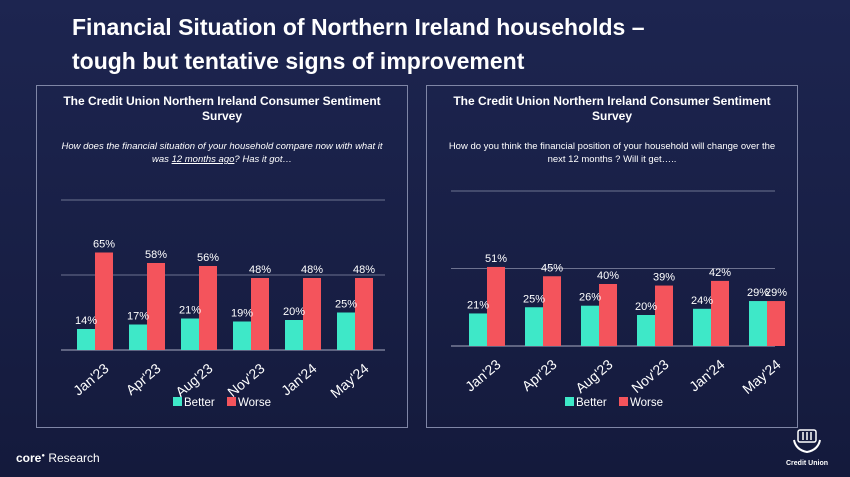 The height and width of the screenshot is (477, 850). I want to click on page-title-line-2: tough but tentative signs of improvement, so click(298, 61).